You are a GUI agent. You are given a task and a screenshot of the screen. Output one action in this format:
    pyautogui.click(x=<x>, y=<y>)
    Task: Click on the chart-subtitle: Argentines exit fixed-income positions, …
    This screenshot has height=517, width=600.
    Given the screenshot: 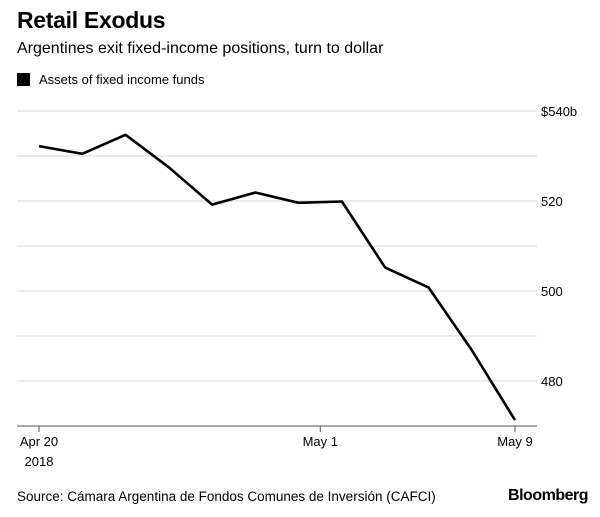 What is the action you would take?
    pyautogui.click(x=200, y=48)
    